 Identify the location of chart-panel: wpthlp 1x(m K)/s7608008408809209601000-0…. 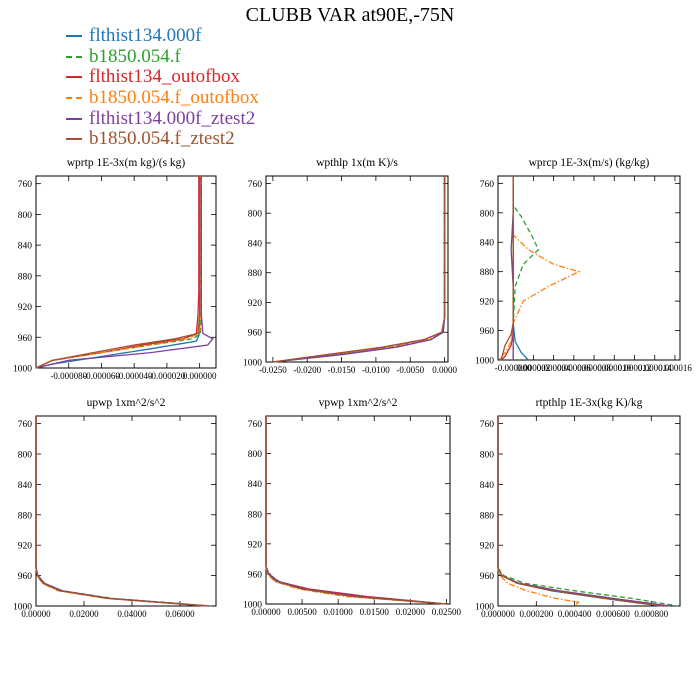
(350, 266).